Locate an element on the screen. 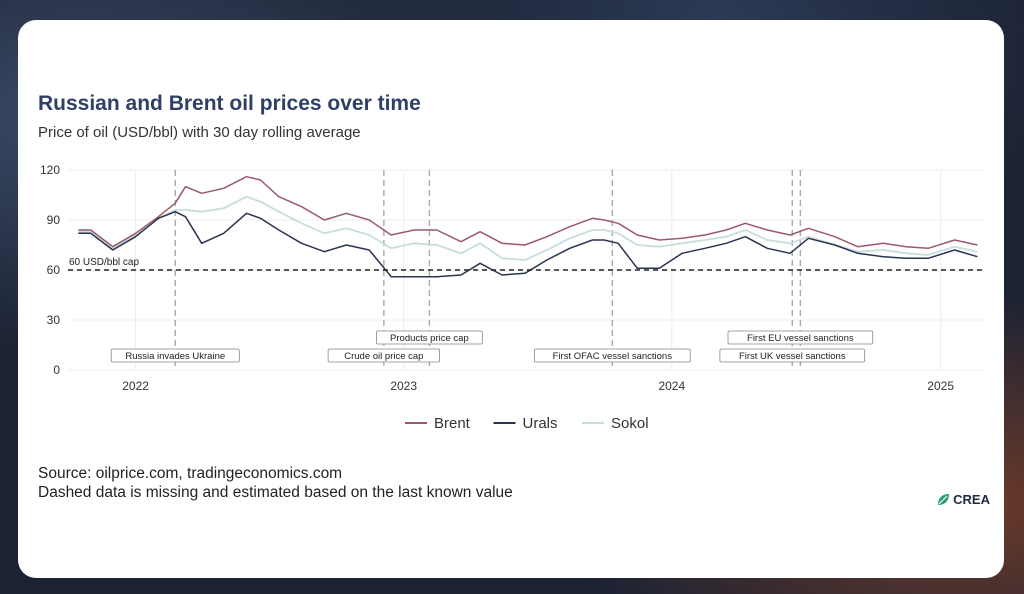  event-label: Products price cap is located at coordinates (429, 338).